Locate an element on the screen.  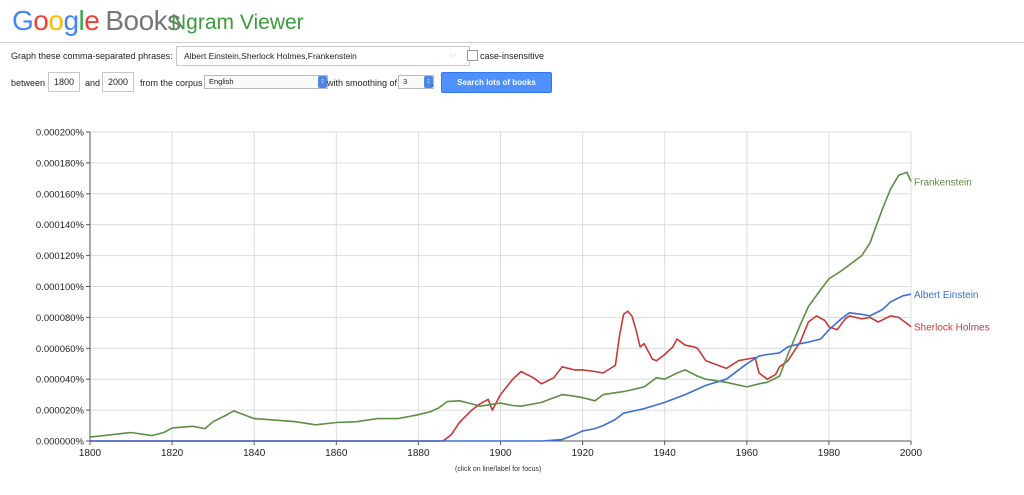
y-tick-label: 0.000200% is located at coordinates (60, 133).